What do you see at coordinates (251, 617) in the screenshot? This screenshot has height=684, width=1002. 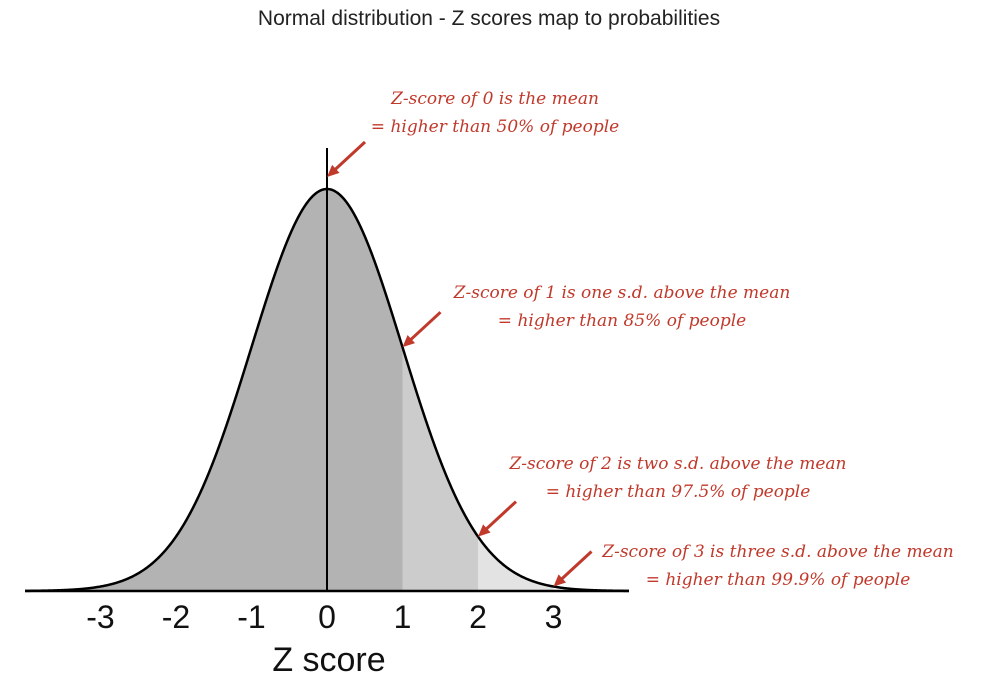 I see `x-tick-label: -1` at bounding box center [251, 617].